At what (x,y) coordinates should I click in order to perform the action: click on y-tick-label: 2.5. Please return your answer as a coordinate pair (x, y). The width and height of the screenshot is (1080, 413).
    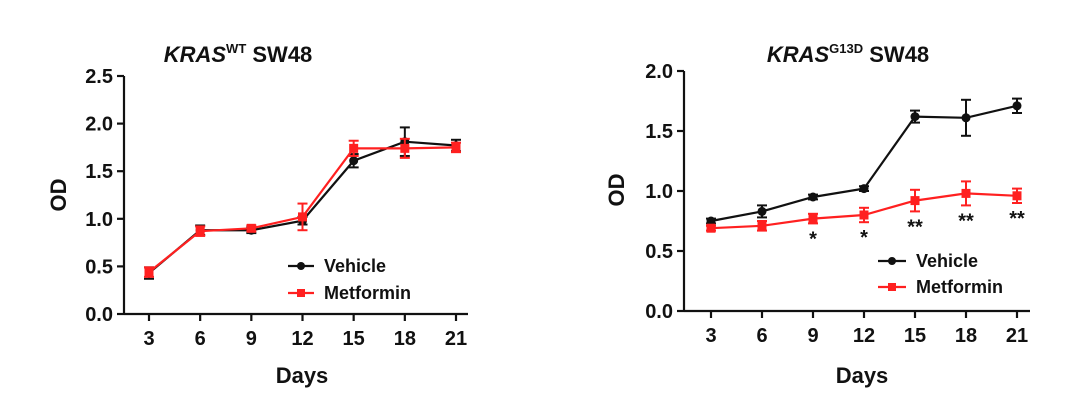
    Looking at the image, I should click on (99, 77).